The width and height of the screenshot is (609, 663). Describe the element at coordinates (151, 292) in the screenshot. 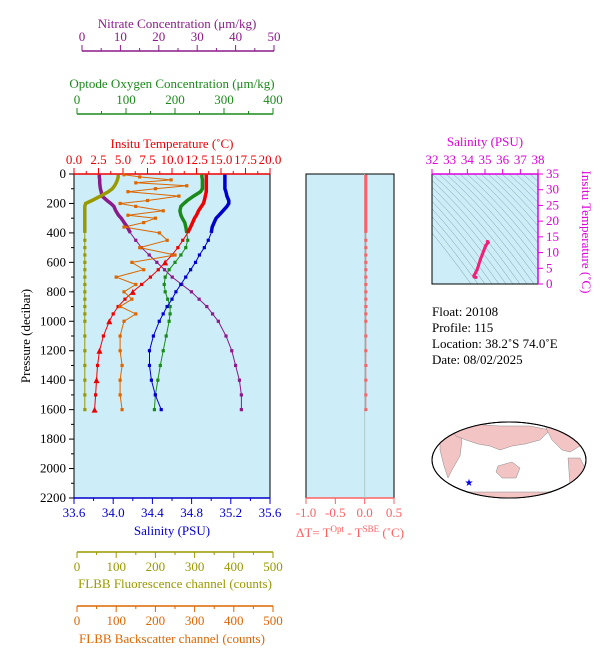

I see `backscatter-series` at that location.